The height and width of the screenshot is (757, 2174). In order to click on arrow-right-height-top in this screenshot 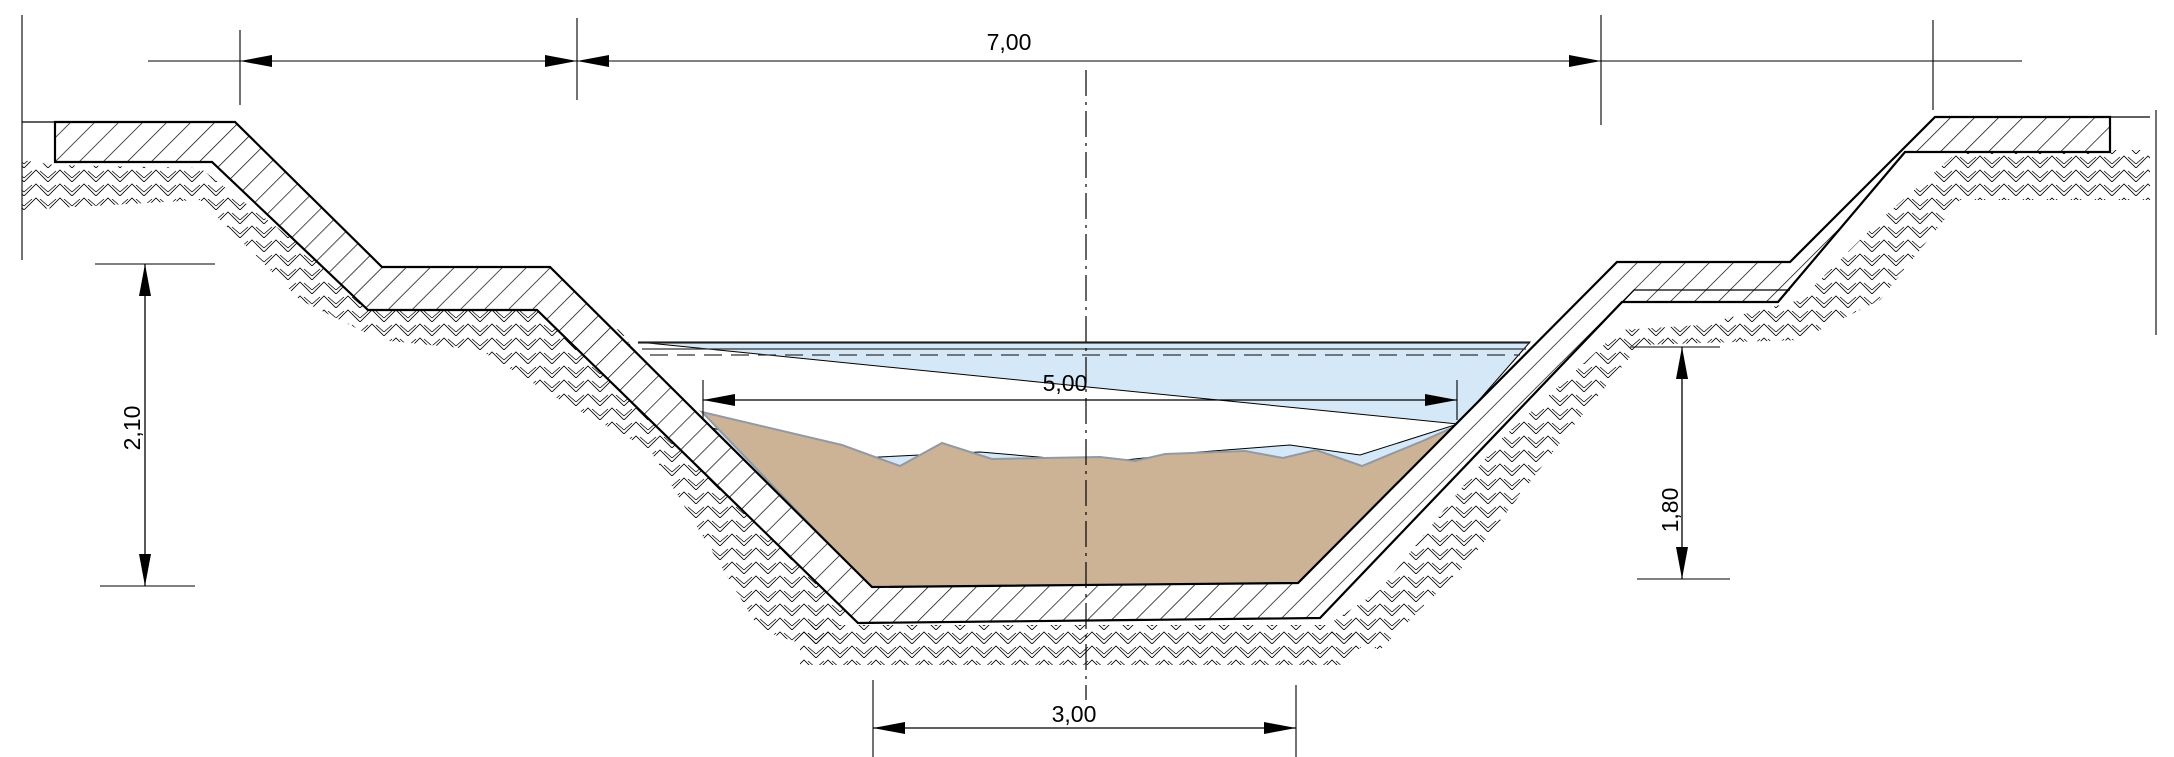, I will do `click(1682, 363)`.